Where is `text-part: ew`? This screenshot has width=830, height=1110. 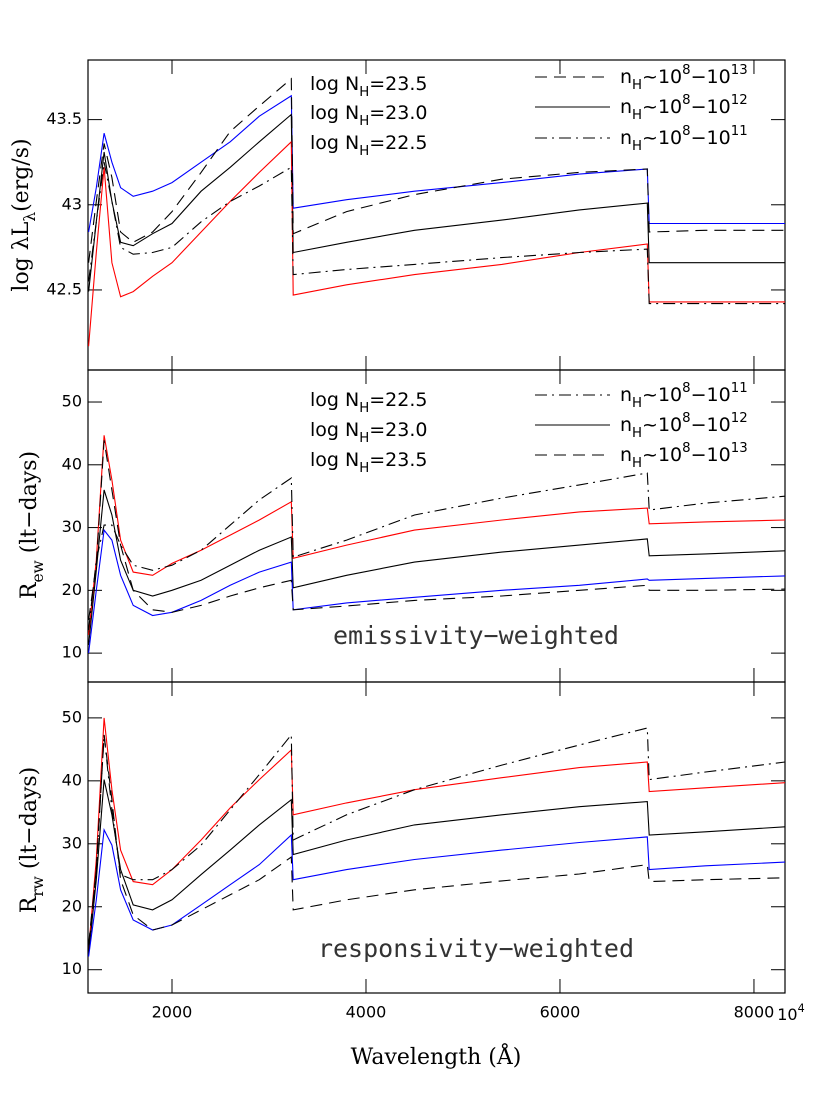
text-part: ew is located at coordinates (38, 571).